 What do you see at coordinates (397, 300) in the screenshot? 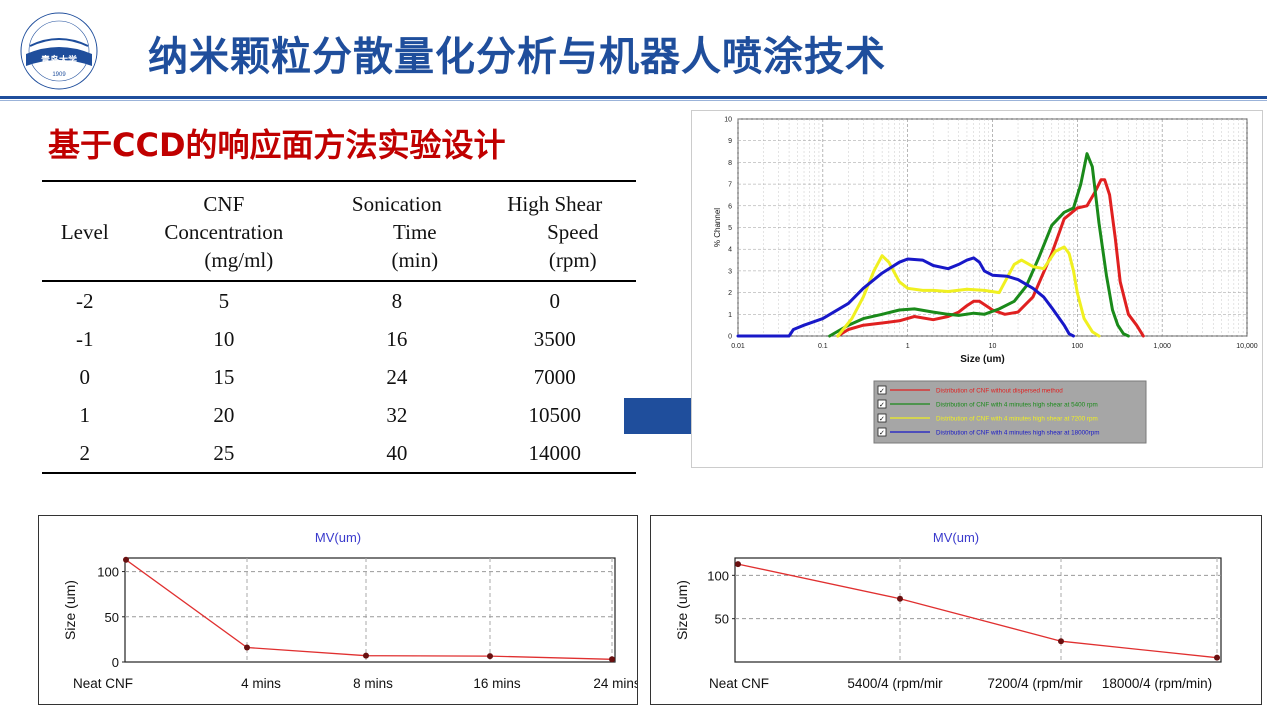
I see `table-cell: 8` at bounding box center [397, 300].